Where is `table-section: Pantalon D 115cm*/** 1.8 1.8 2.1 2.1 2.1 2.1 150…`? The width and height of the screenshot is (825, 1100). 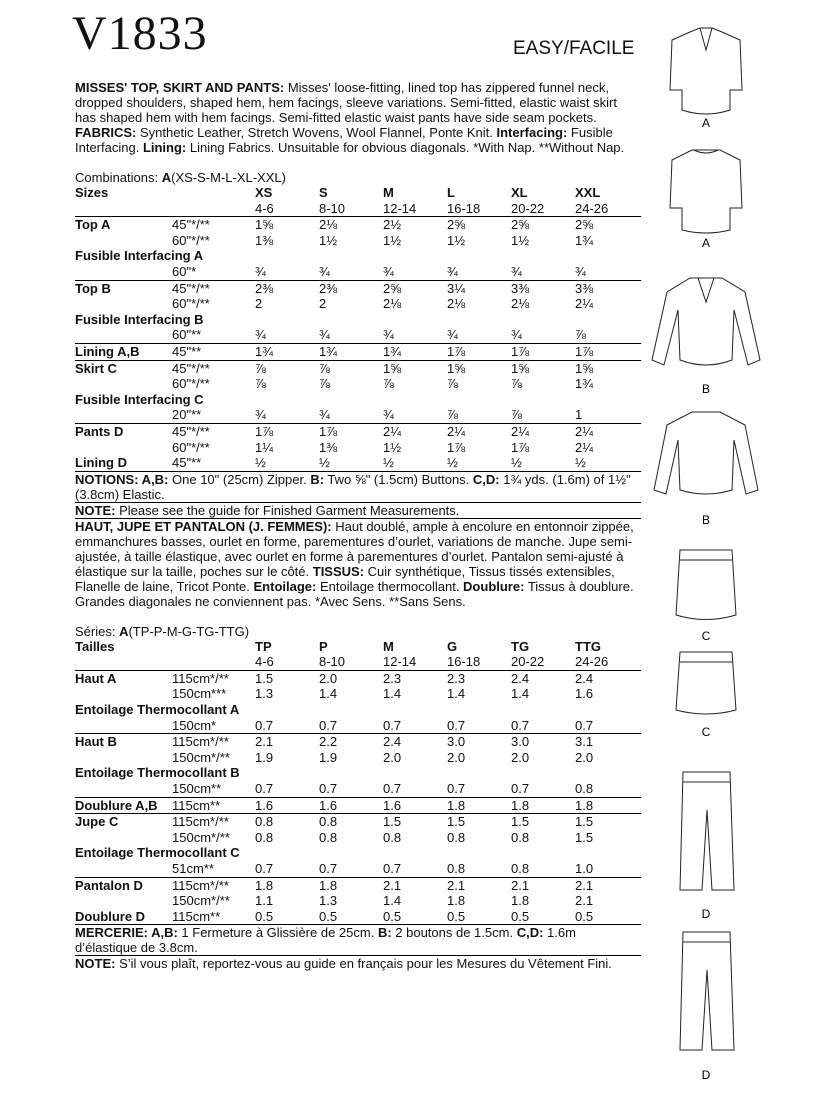
table-section: Pantalon D 115cm*/** 1.8 1.8 2.1 2.1 2.1 2.1 150… is located at coordinates (358, 900).